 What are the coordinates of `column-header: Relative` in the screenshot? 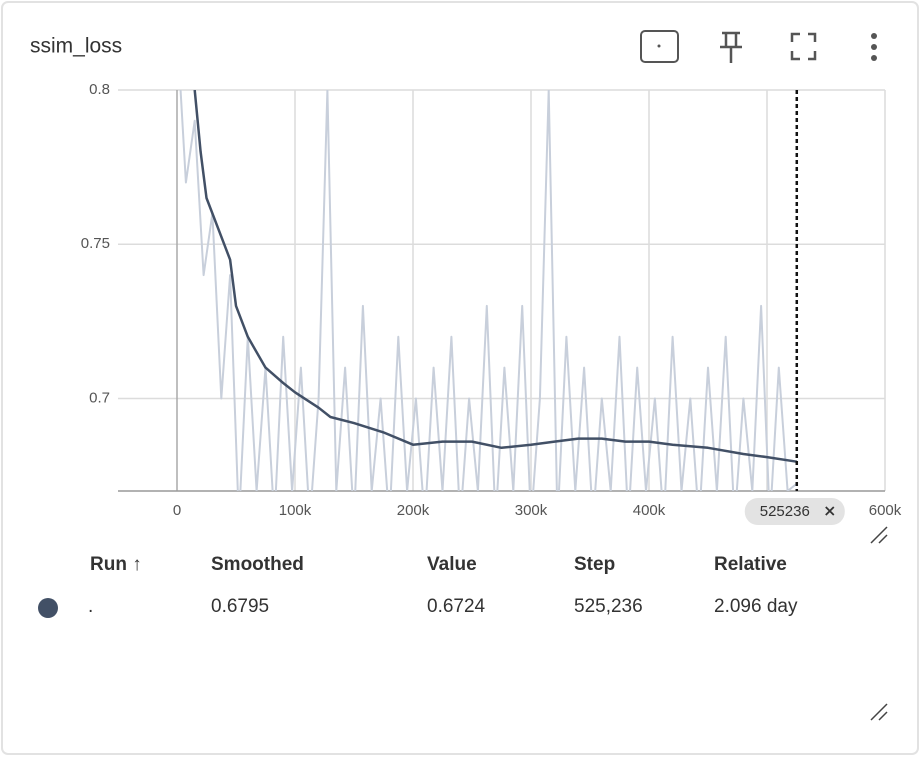 It's located at (750, 564).